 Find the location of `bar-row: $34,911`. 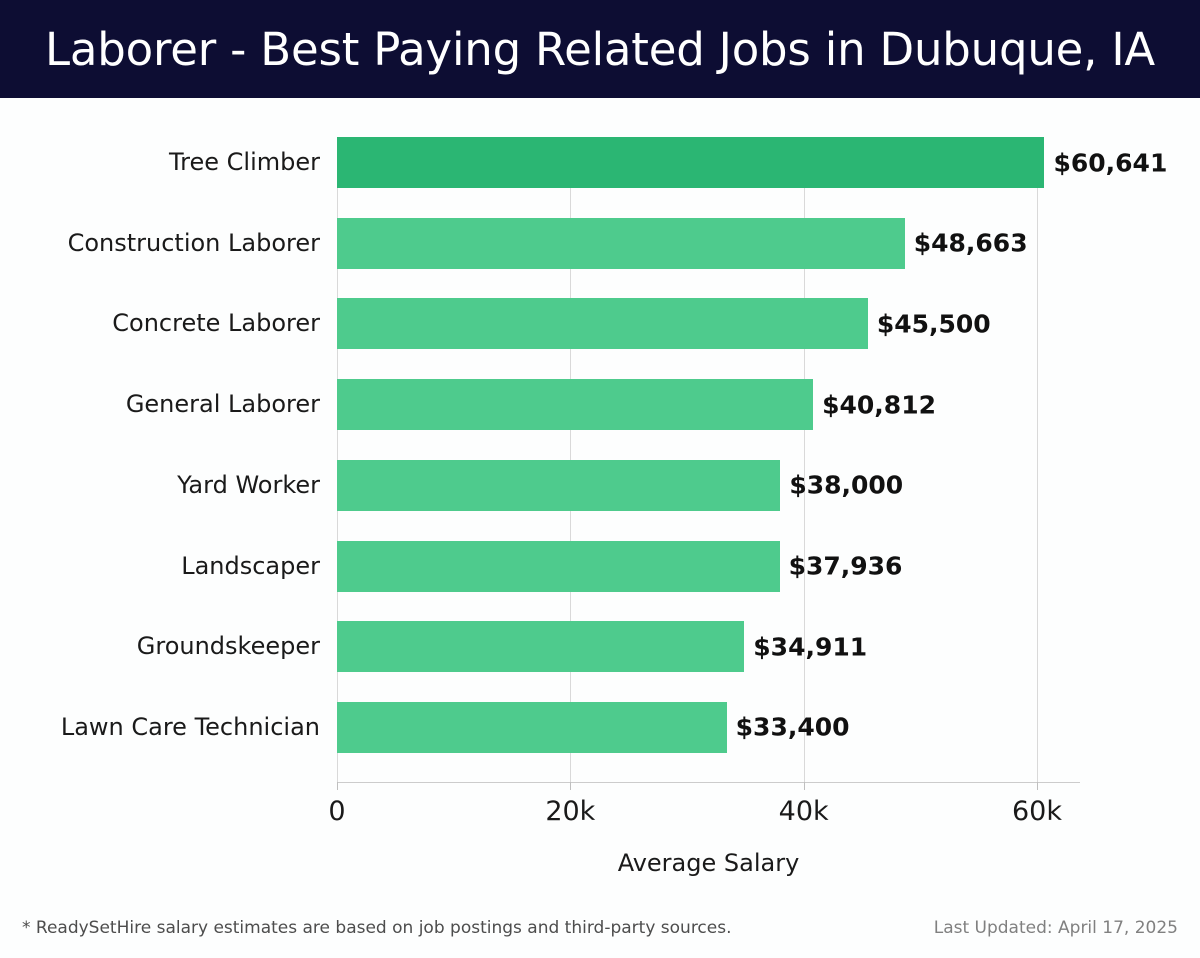

bar-row: $34,911 is located at coordinates (687, 647).